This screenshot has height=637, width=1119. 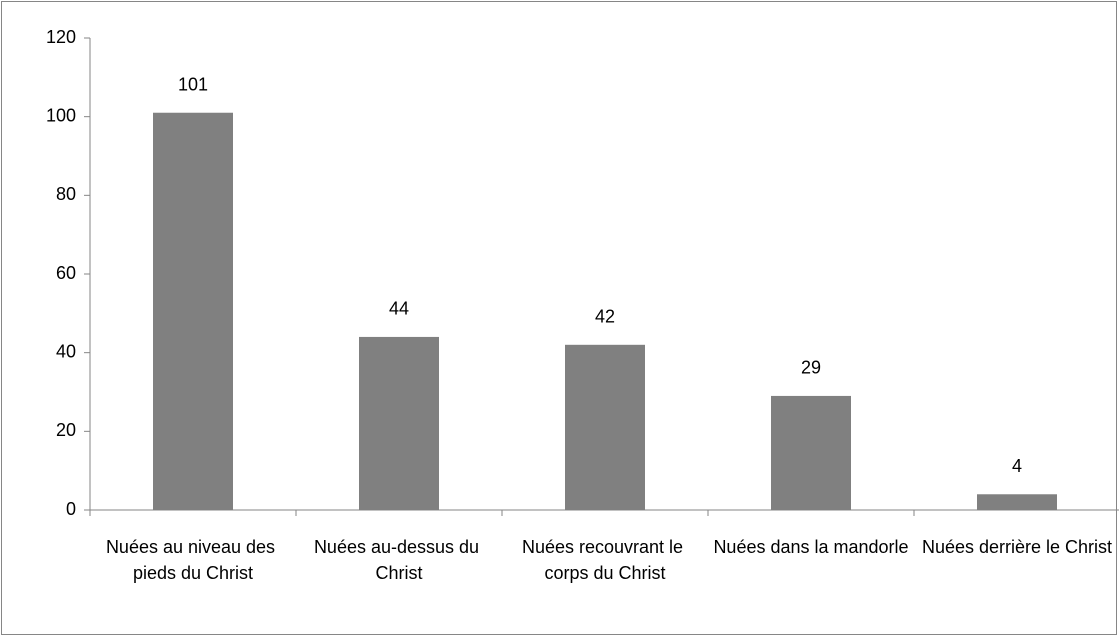 I want to click on y-tick-label: 80, so click(x=66, y=194).